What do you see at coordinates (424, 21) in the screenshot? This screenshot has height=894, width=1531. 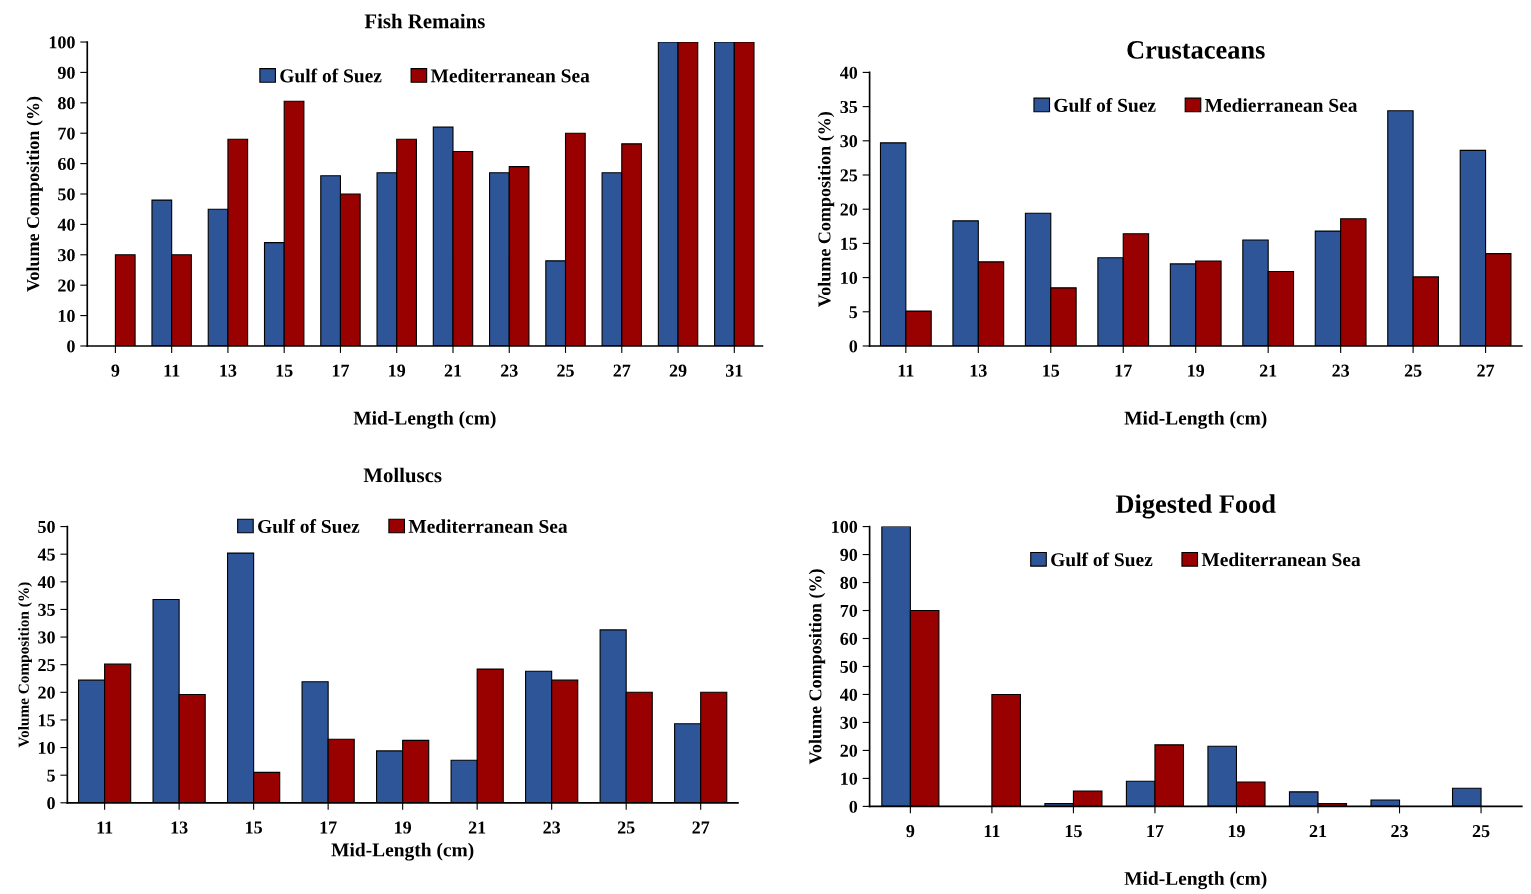 I see `chart-title: Fish Remains` at bounding box center [424, 21].